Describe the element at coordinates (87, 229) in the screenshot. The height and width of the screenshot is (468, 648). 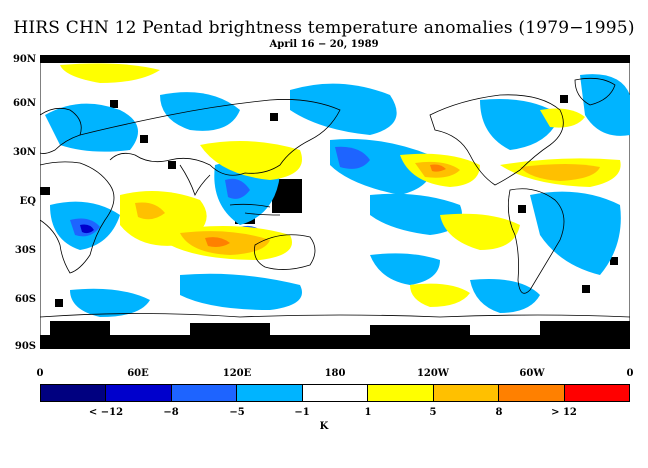
I see `very-cold-regions` at that location.